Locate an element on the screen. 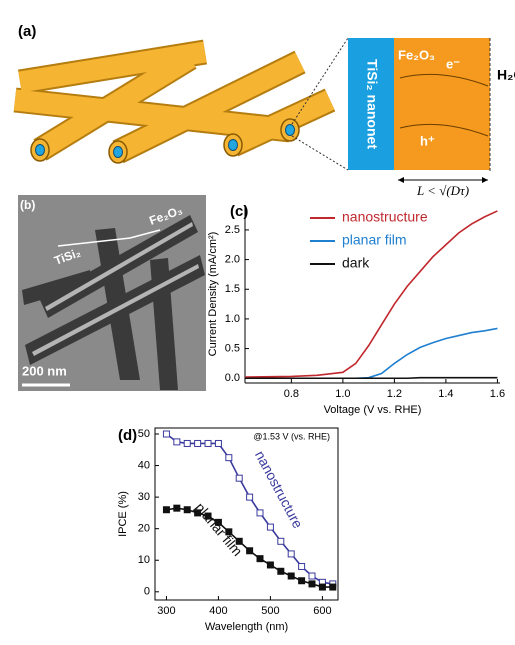  legend-label: nanostructure is located at coordinates (385, 217).